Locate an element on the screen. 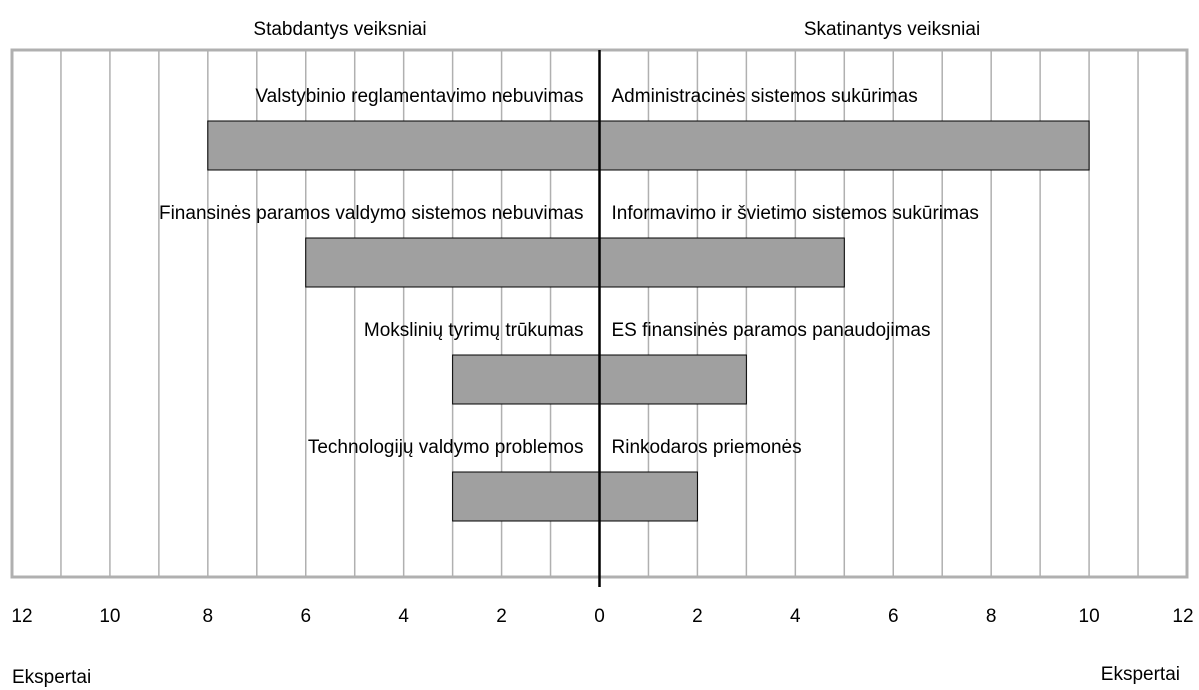  x-tick-label: 0 is located at coordinates (599, 616).